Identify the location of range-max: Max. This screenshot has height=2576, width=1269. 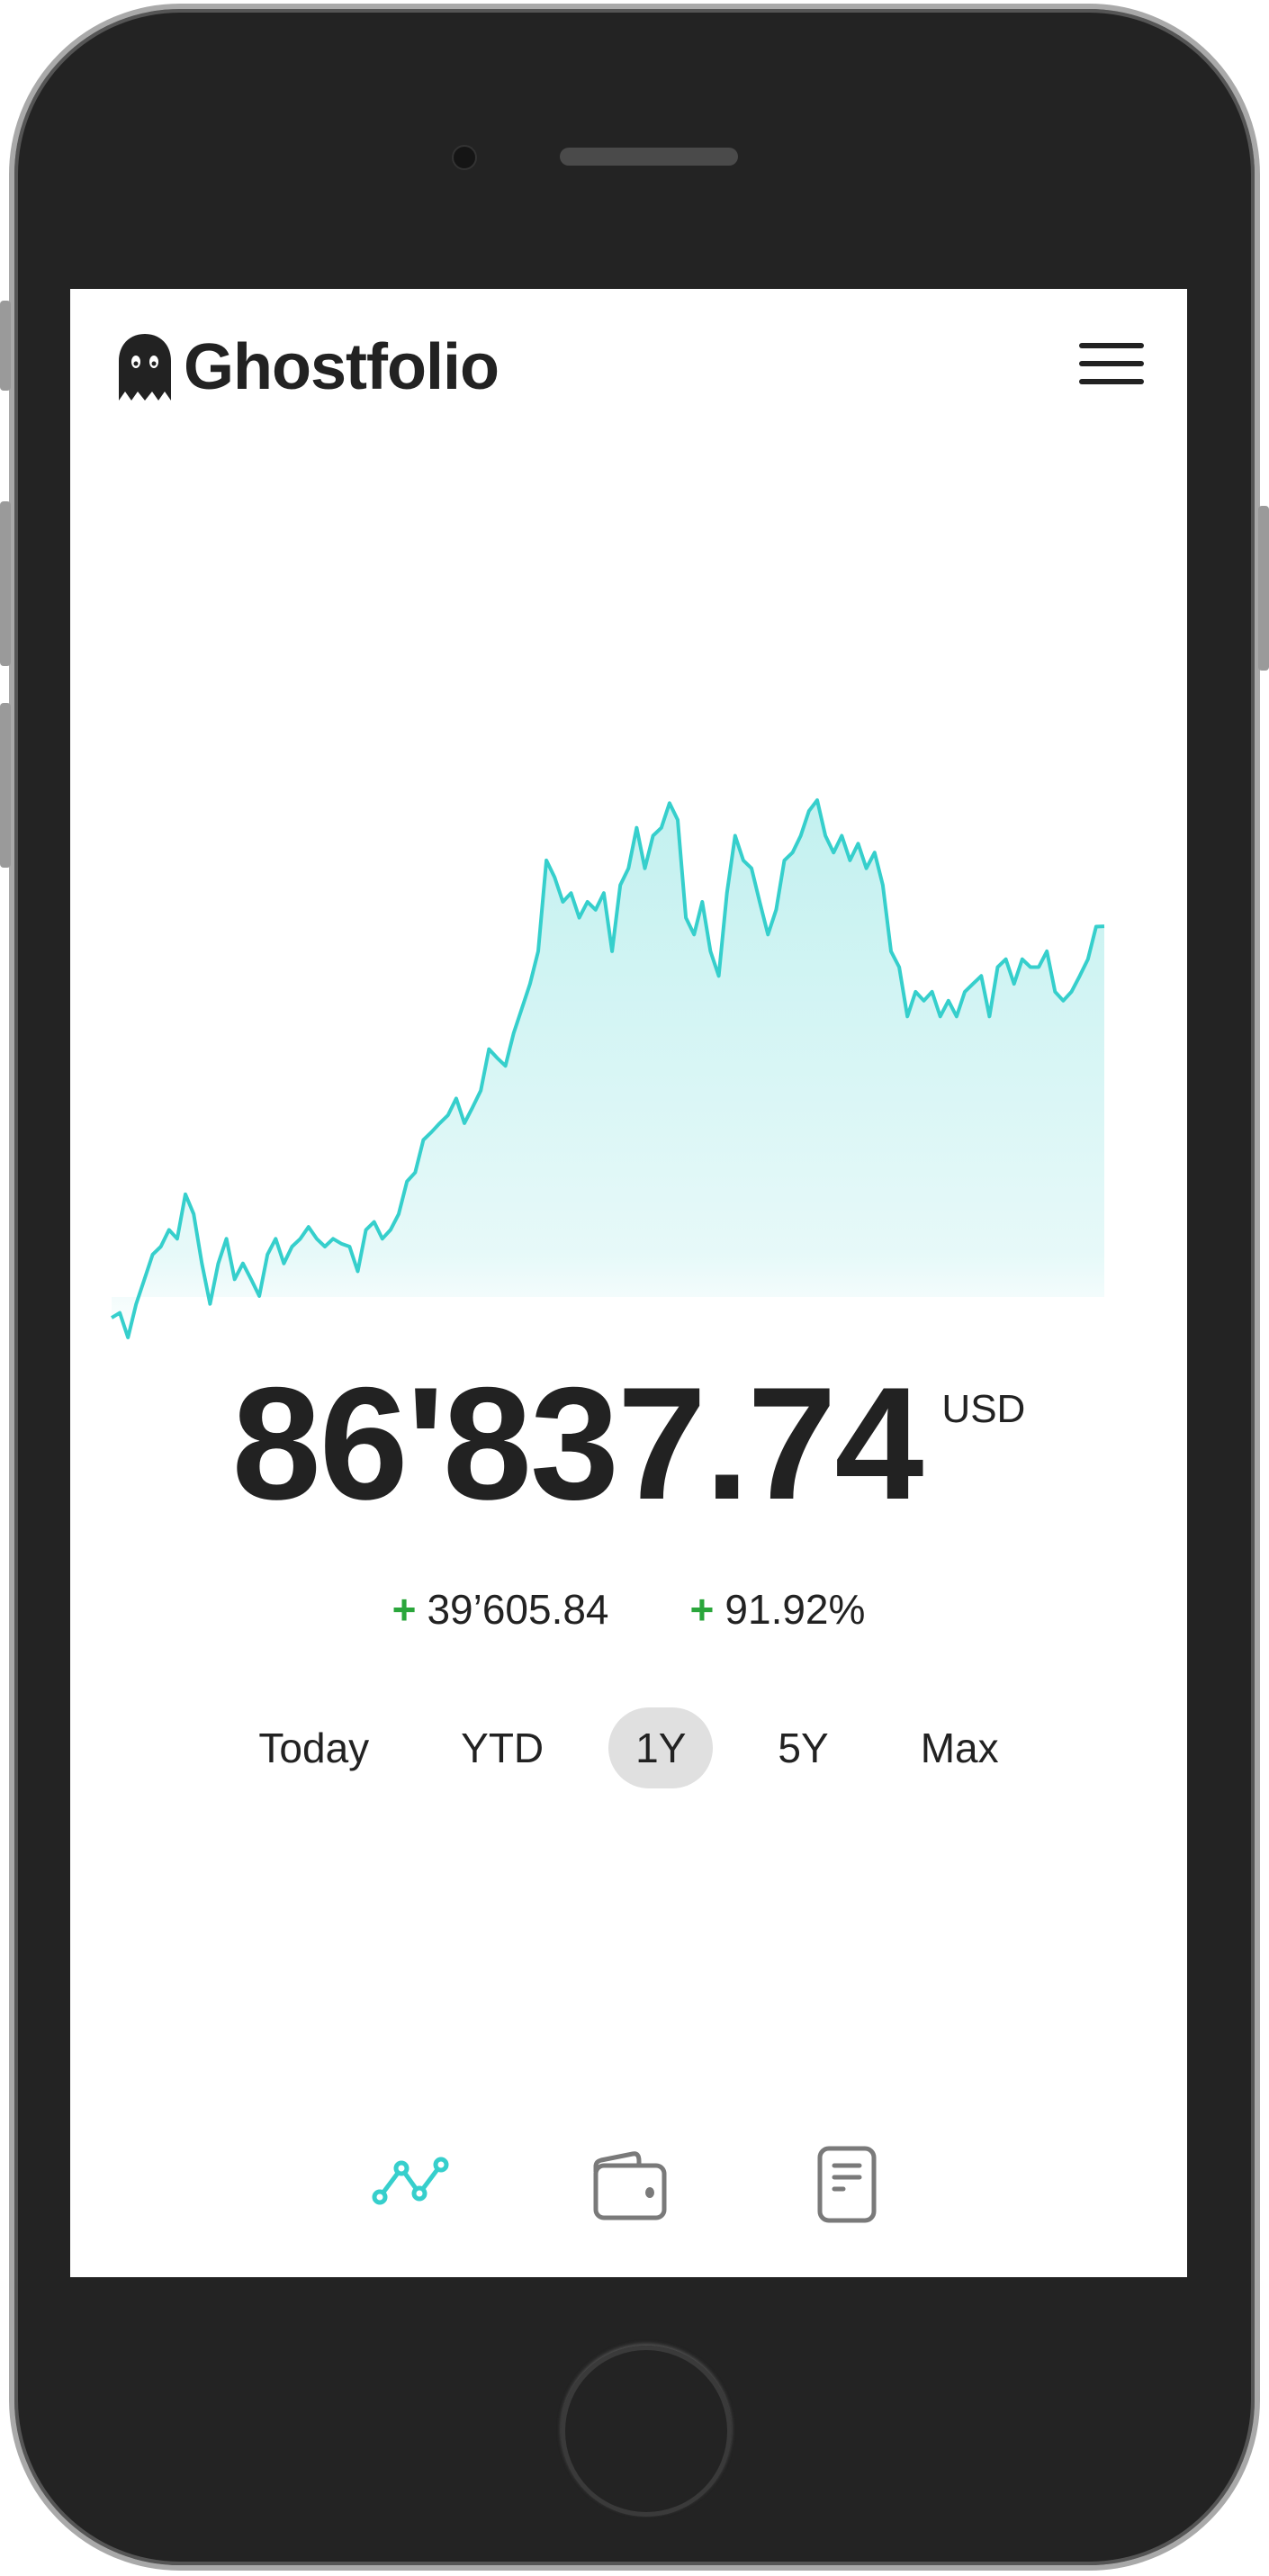
(959, 1748).